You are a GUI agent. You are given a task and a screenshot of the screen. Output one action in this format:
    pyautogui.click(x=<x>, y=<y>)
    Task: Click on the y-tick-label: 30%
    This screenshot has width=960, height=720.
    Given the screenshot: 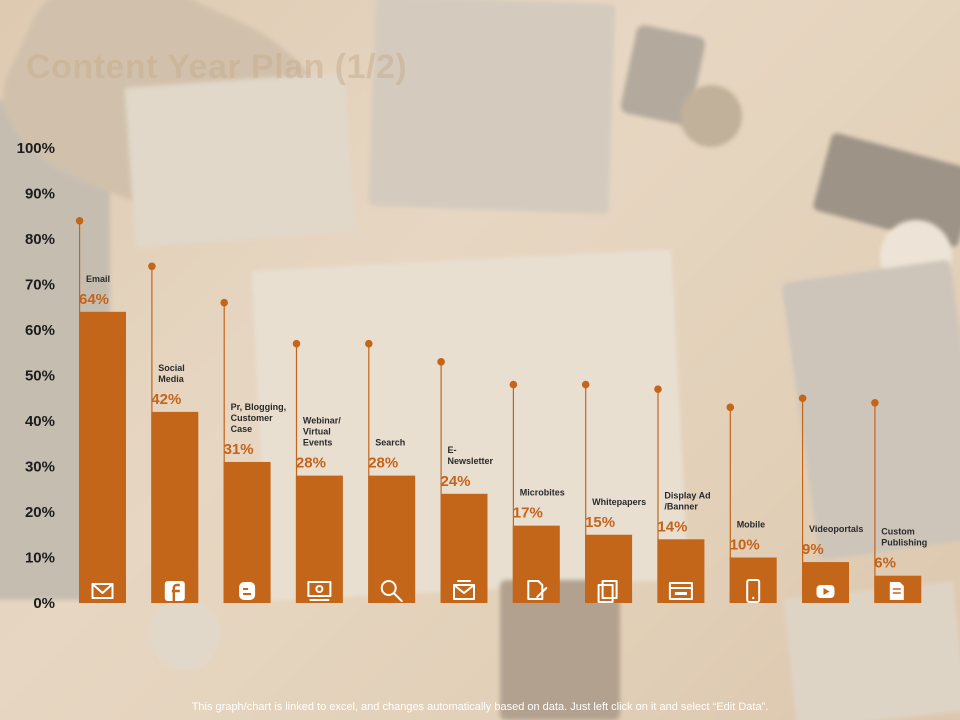 What is the action you would take?
    pyautogui.click(x=40, y=467)
    